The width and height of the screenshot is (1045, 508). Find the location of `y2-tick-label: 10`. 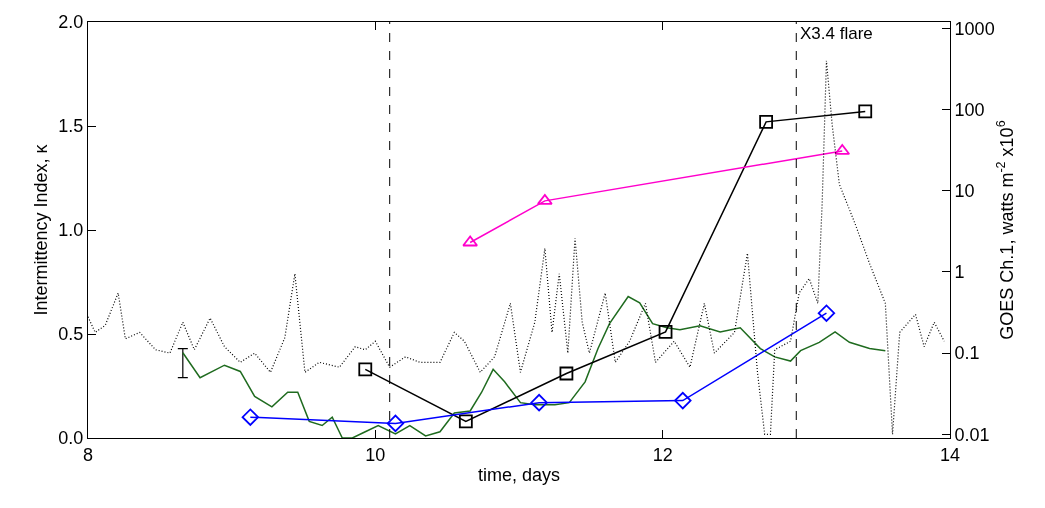

y2-tick-label: 10 is located at coordinates (964, 191).